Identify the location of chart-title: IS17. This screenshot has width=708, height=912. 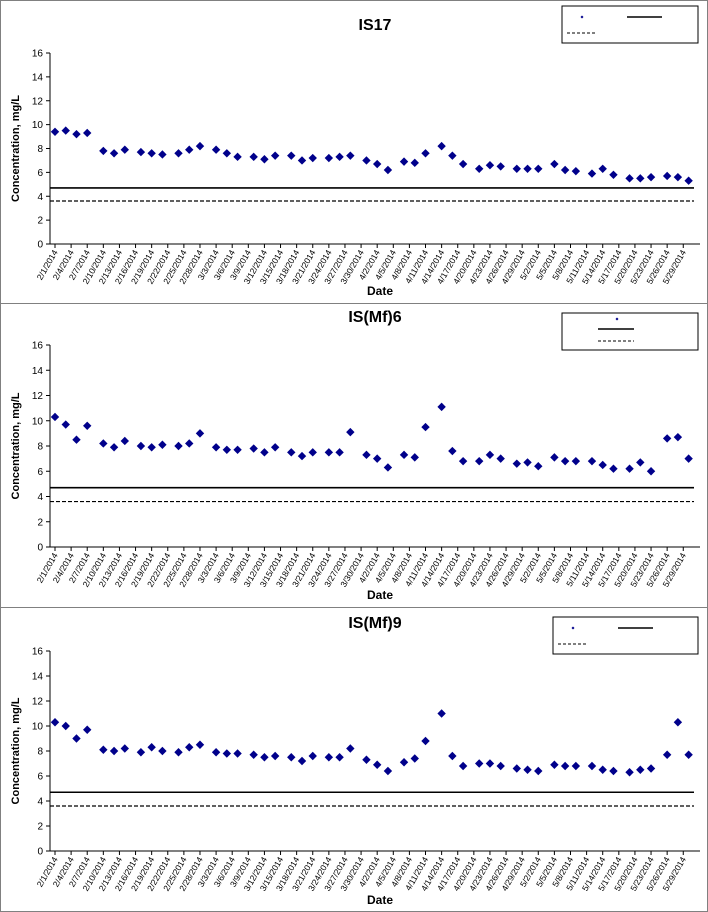
(375, 25).